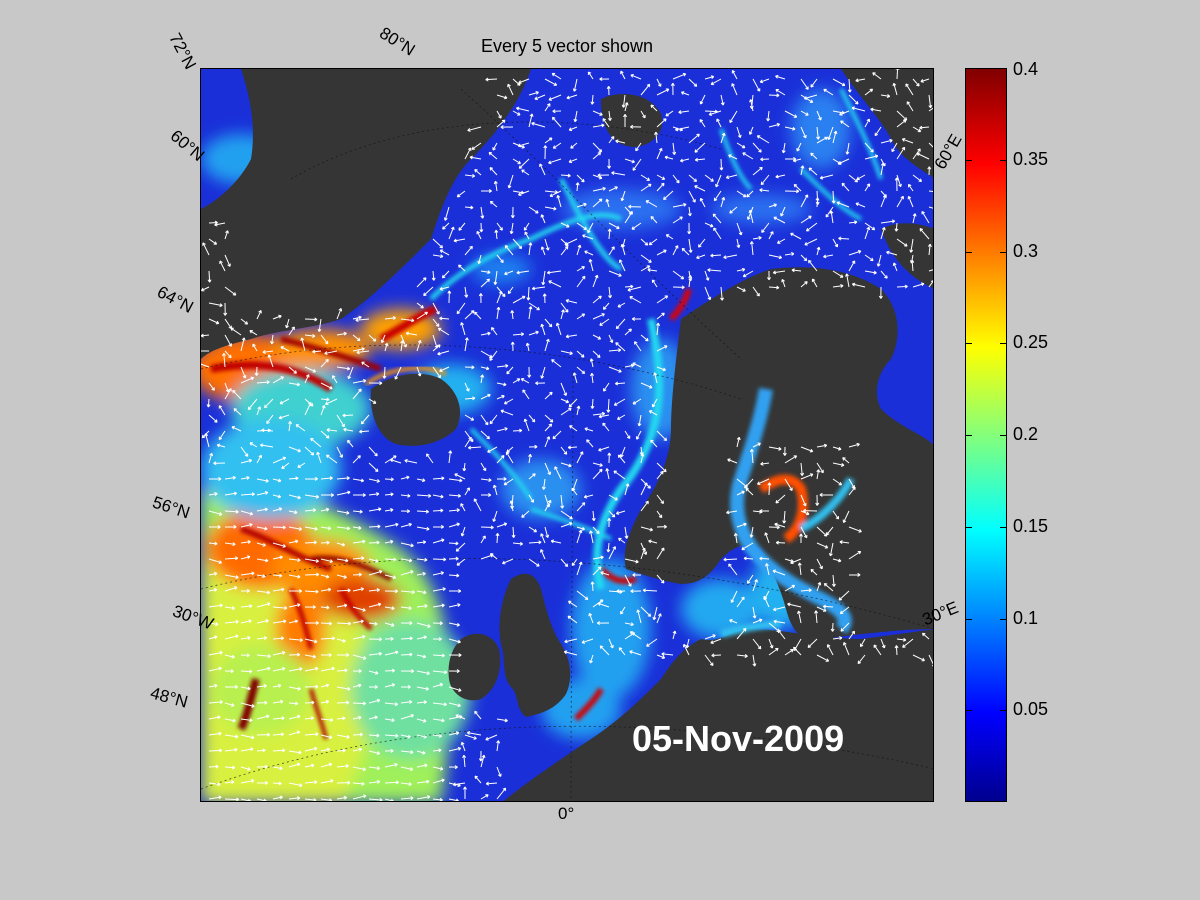 The height and width of the screenshot is (900, 1200). What do you see at coordinates (1026, 434) in the screenshot?
I see `colorbar-tick-label: 0.2` at bounding box center [1026, 434].